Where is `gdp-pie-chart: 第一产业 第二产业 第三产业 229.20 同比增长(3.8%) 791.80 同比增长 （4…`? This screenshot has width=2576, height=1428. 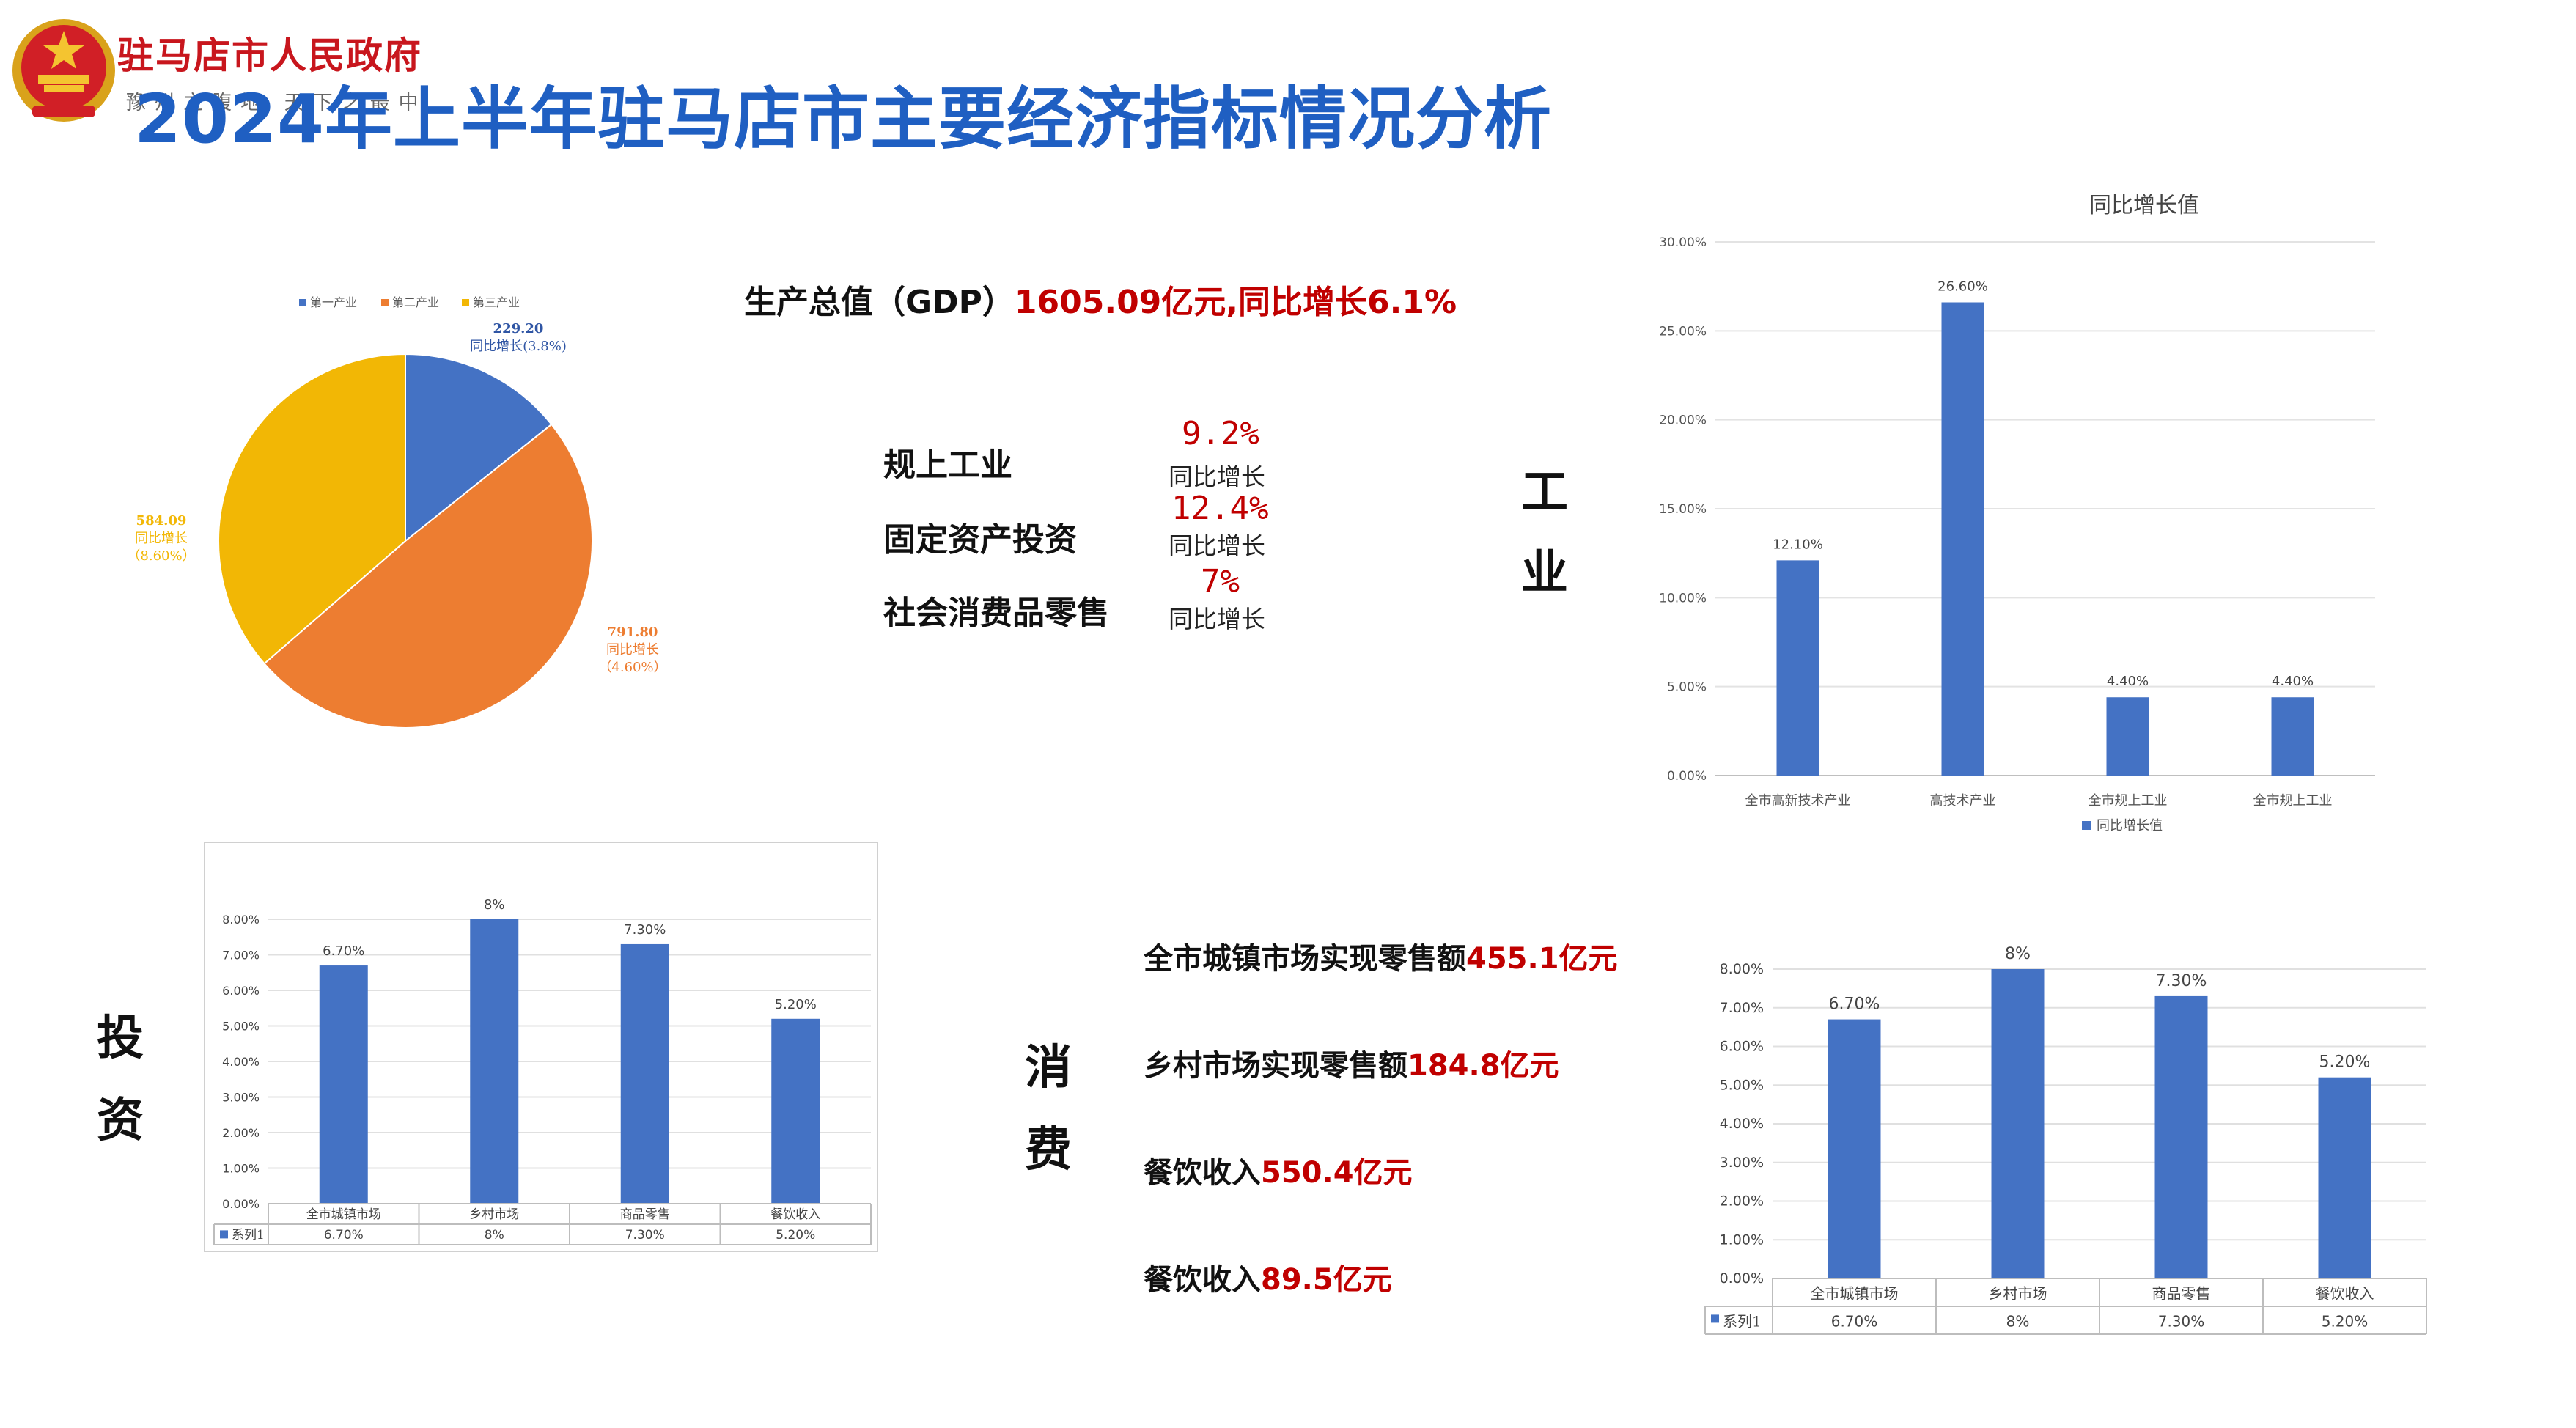
gdp-pie-chart: 第一产业 第二产业 第三产业 229.20 同比增长(3.8%) 791.80 同比增长 （4… is located at coordinates (397, 512).